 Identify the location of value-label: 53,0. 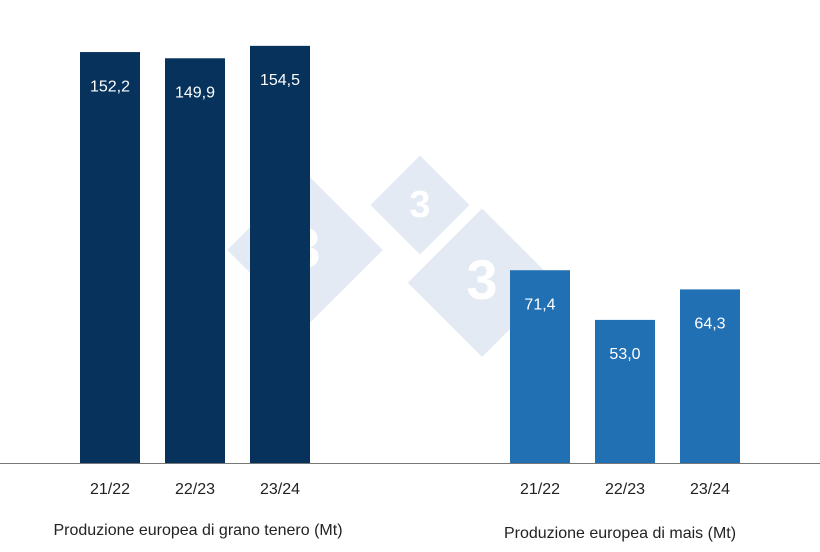
(624, 354).